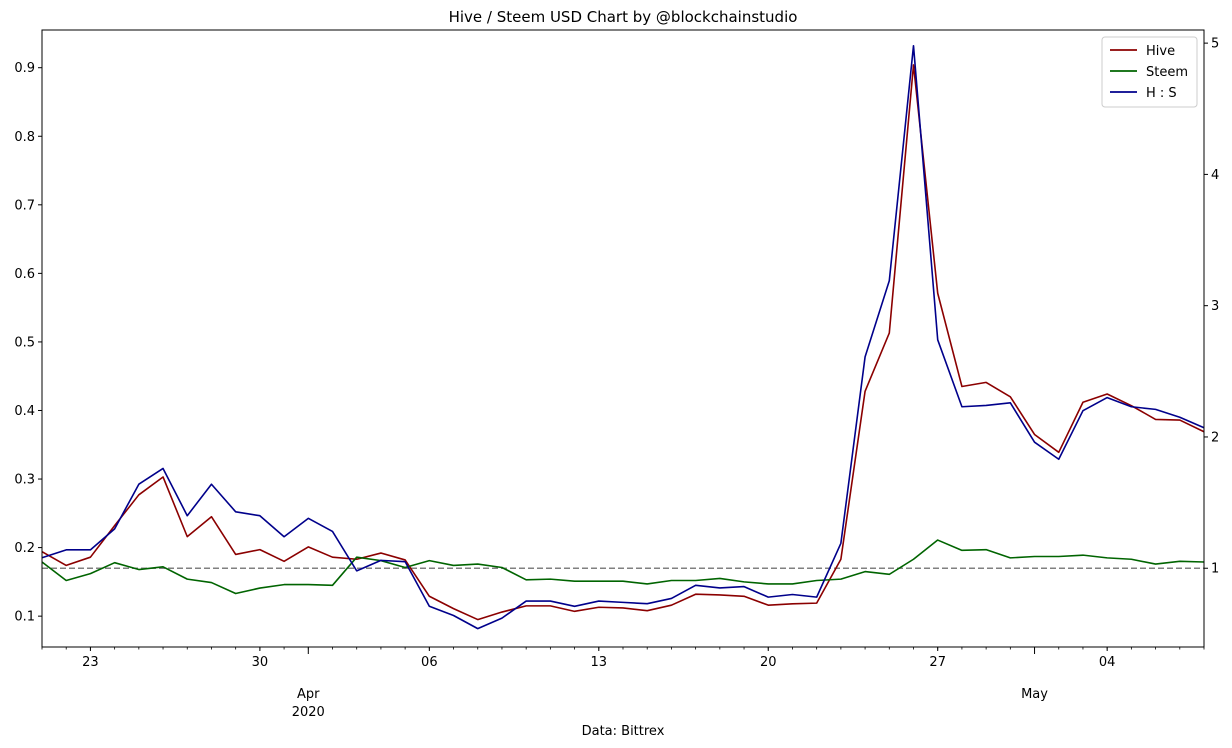 This screenshot has height=748, width=1232. What do you see at coordinates (24, 205) in the screenshot?
I see `left-y-tick-label: 0.7` at bounding box center [24, 205].